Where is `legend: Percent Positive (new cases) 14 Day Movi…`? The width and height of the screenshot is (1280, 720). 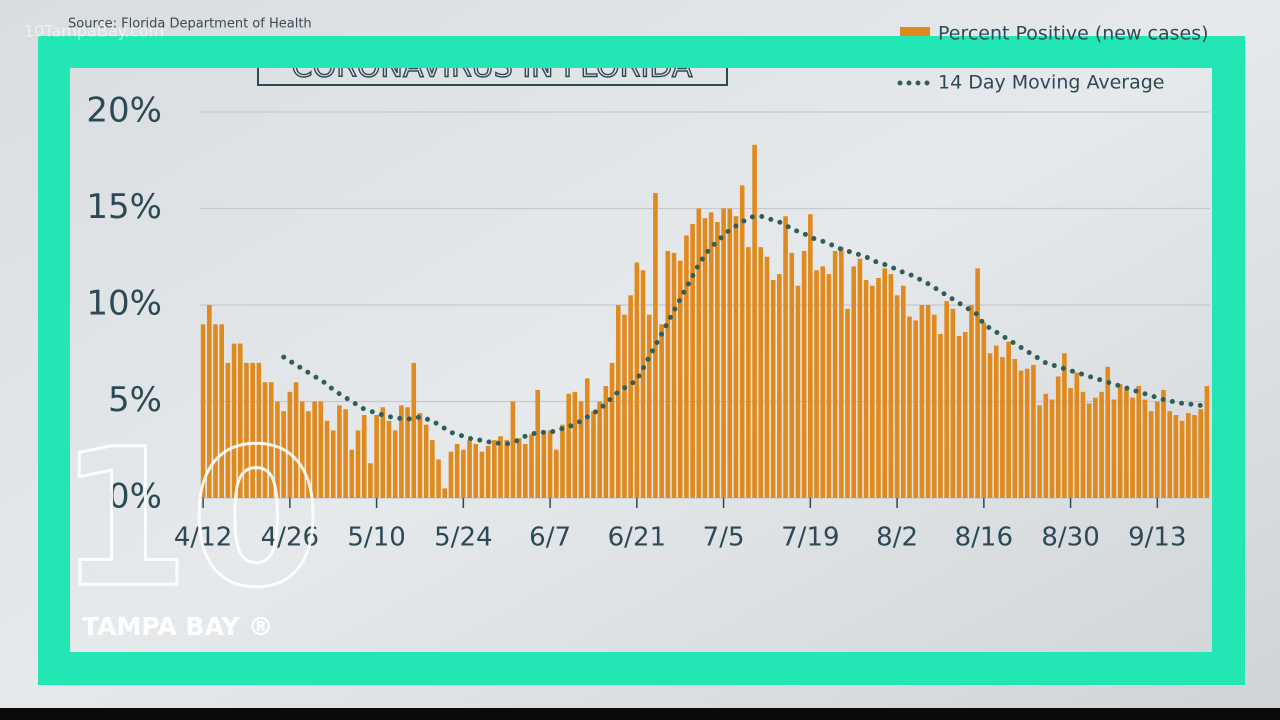
legend: Percent Positive (new cases) 14 Day Movi… is located at coordinates (1053, 58).